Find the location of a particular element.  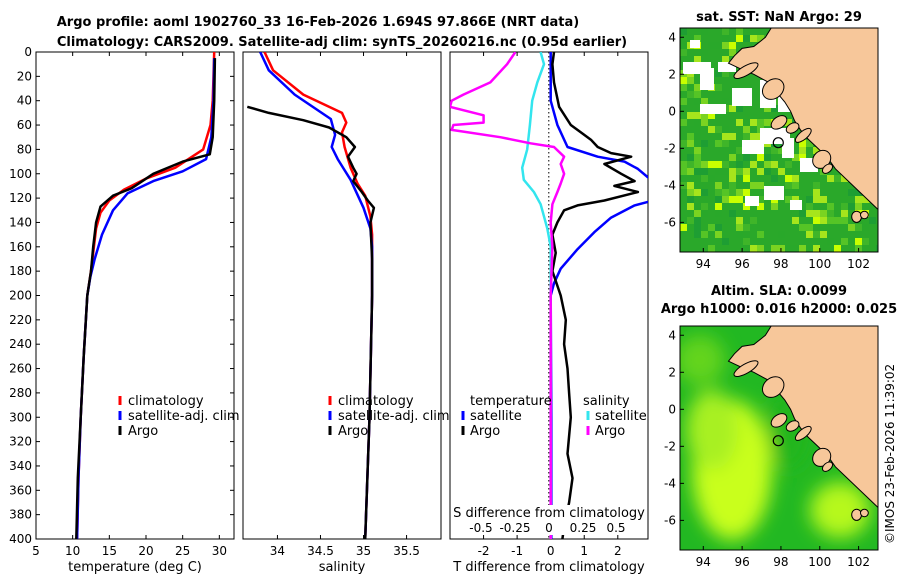

temperature-legend: climatology satellite-adj. clim Argo is located at coordinates (179, 416).